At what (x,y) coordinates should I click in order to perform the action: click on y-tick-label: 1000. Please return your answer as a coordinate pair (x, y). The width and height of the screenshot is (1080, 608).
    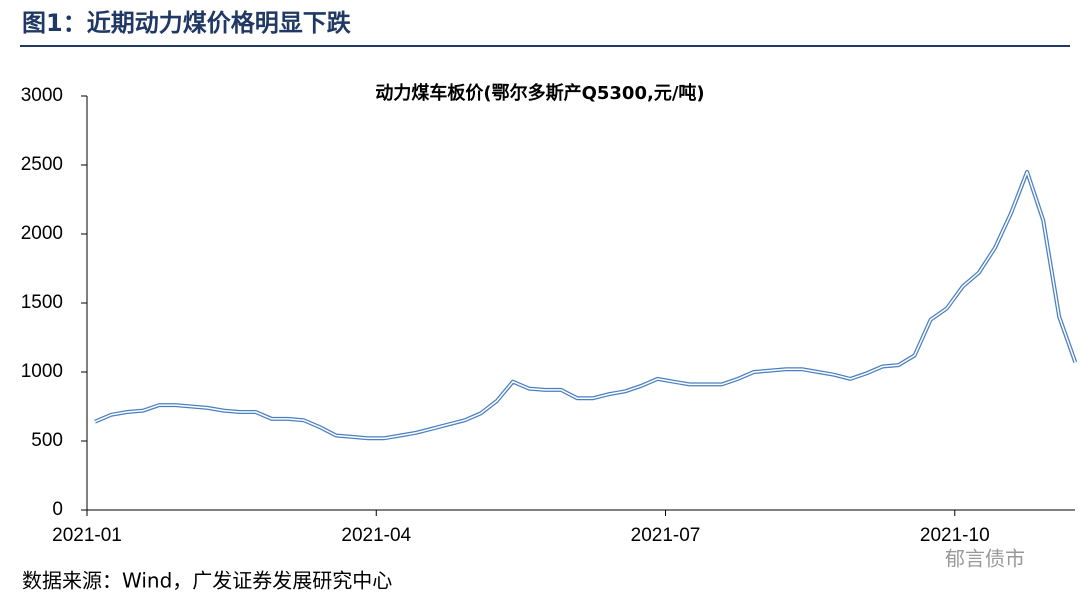
    Looking at the image, I should click on (42, 371).